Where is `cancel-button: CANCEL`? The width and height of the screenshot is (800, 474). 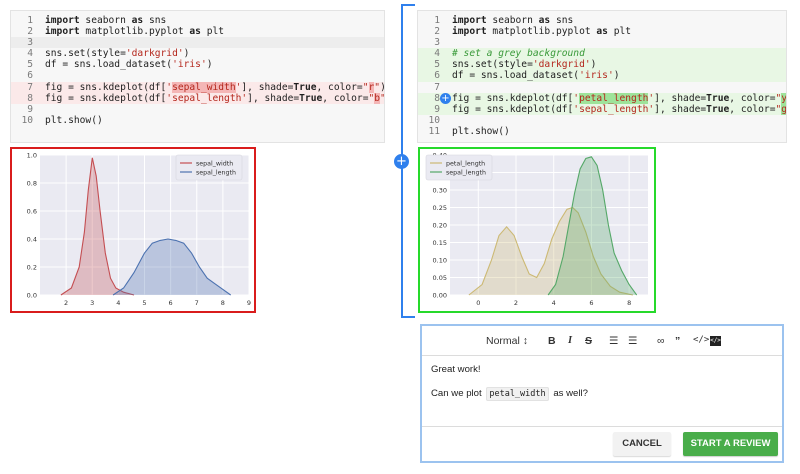 cancel-button: CANCEL is located at coordinates (642, 444).